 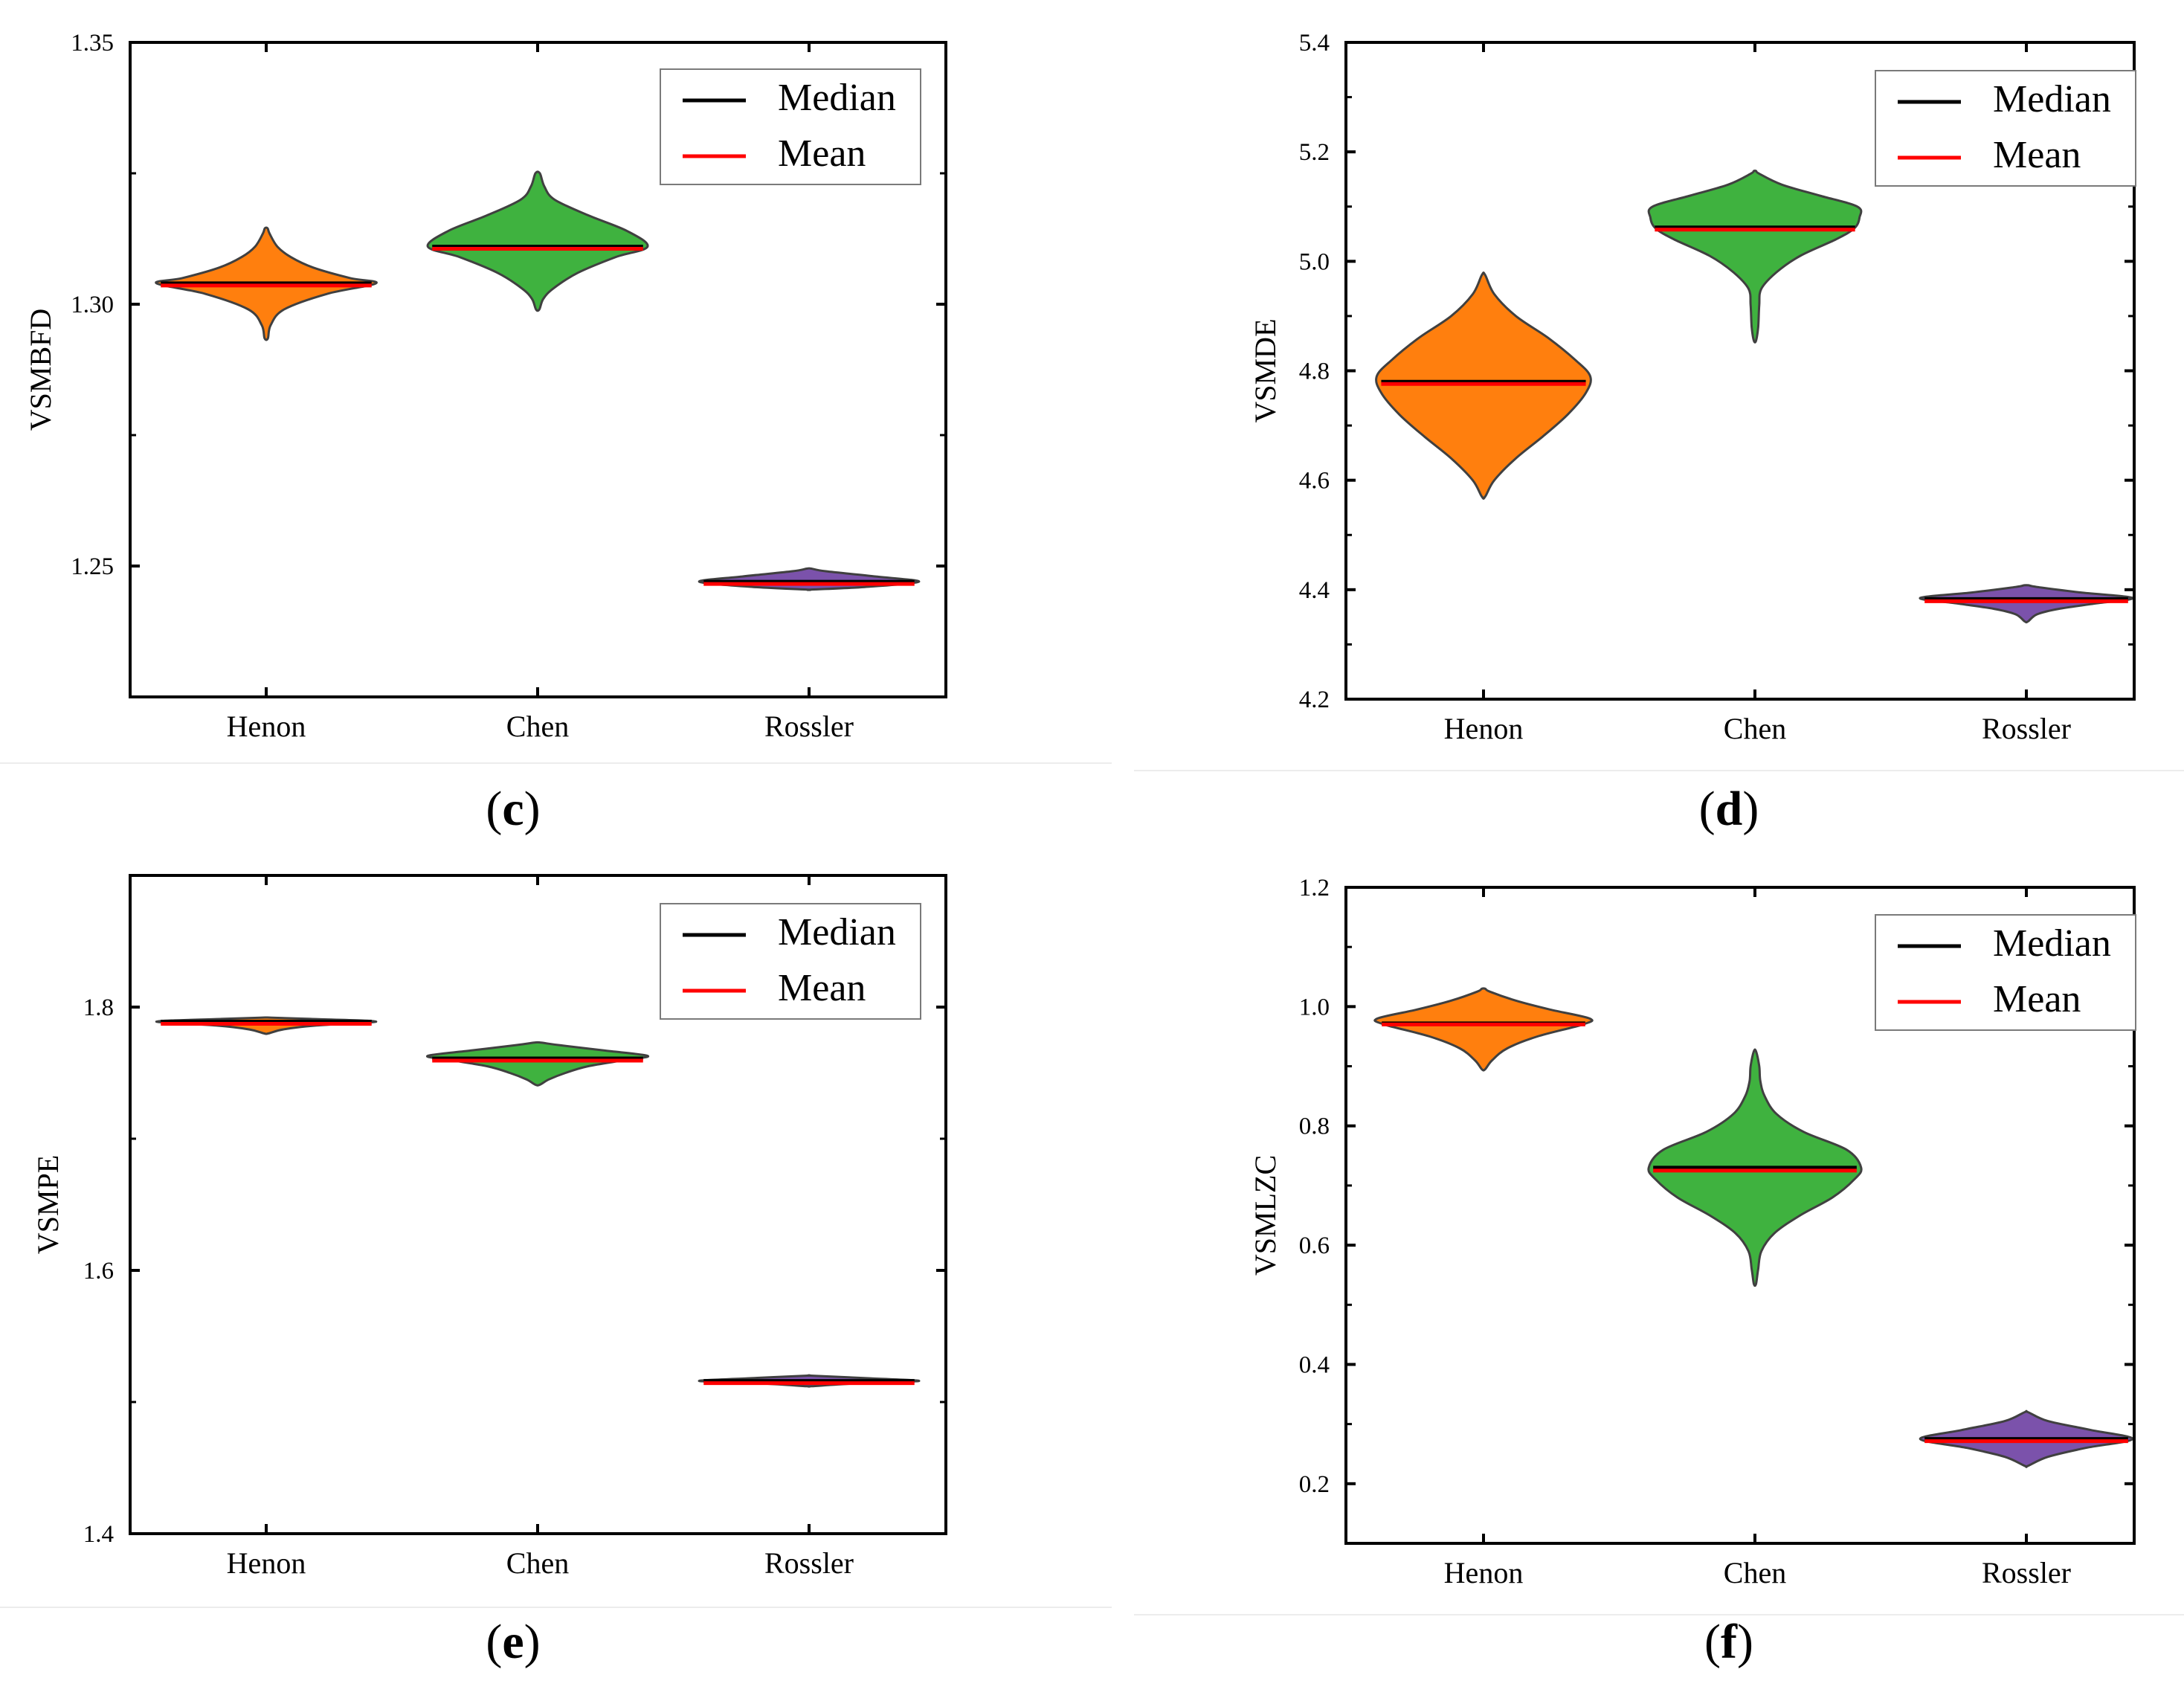 What do you see at coordinates (92, 566) in the screenshot?
I see `y-tick-label: 1.25` at bounding box center [92, 566].